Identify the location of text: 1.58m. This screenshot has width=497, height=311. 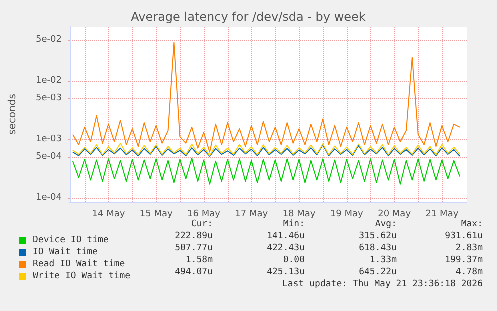
(199, 261).